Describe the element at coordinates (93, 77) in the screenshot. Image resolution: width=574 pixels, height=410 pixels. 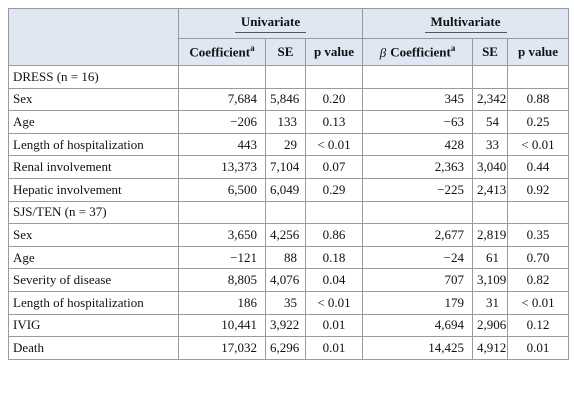
I see `section-label: DRESS (n = 16)` at that location.